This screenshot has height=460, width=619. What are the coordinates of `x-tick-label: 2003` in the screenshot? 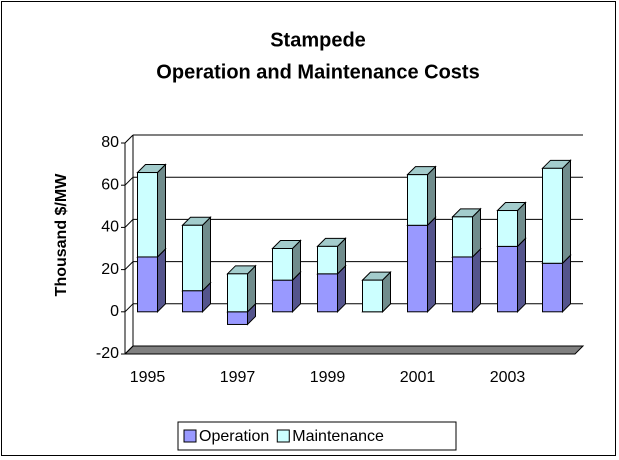 It's located at (508, 377).